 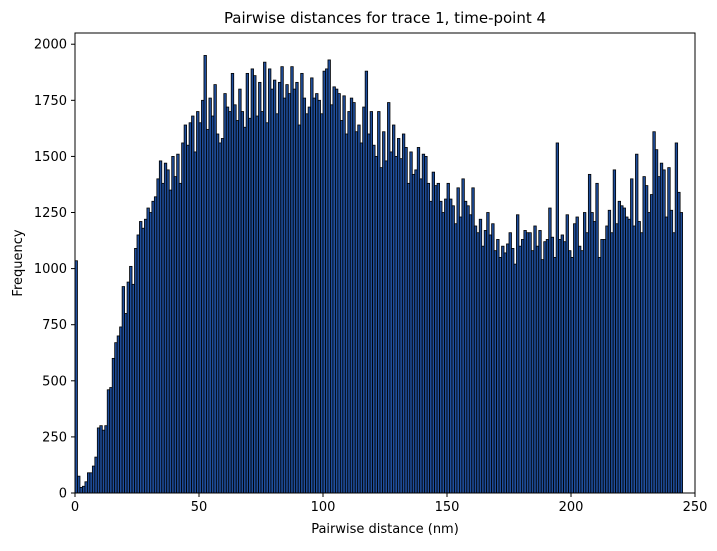 What do you see at coordinates (54, 437) in the screenshot?
I see `y-tick-label: 250` at bounding box center [54, 437].